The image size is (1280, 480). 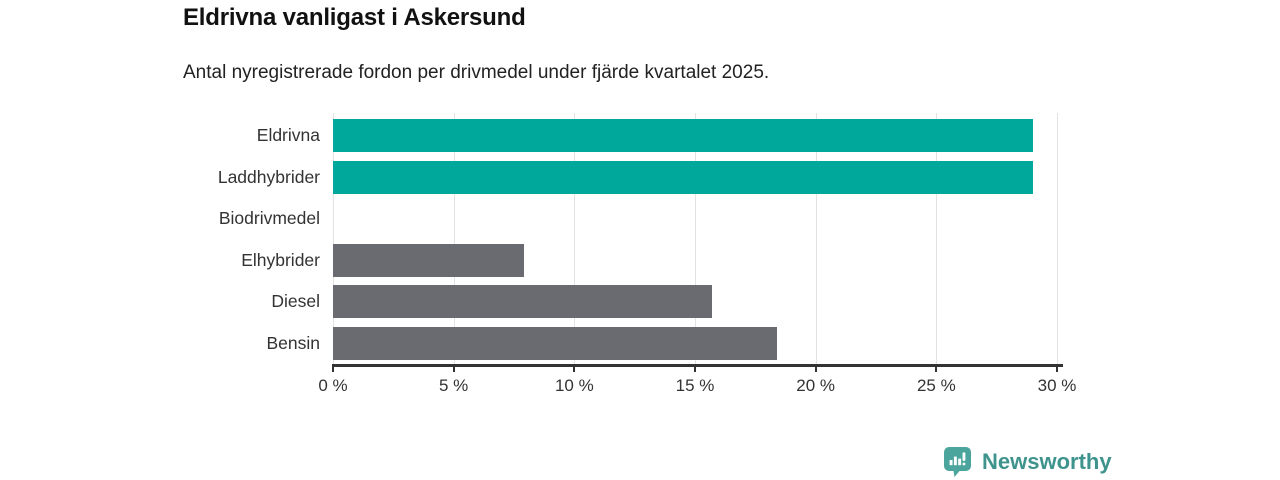 What do you see at coordinates (295, 301) in the screenshot?
I see `category-label-diesel: Diesel` at bounding box center [295, 301].